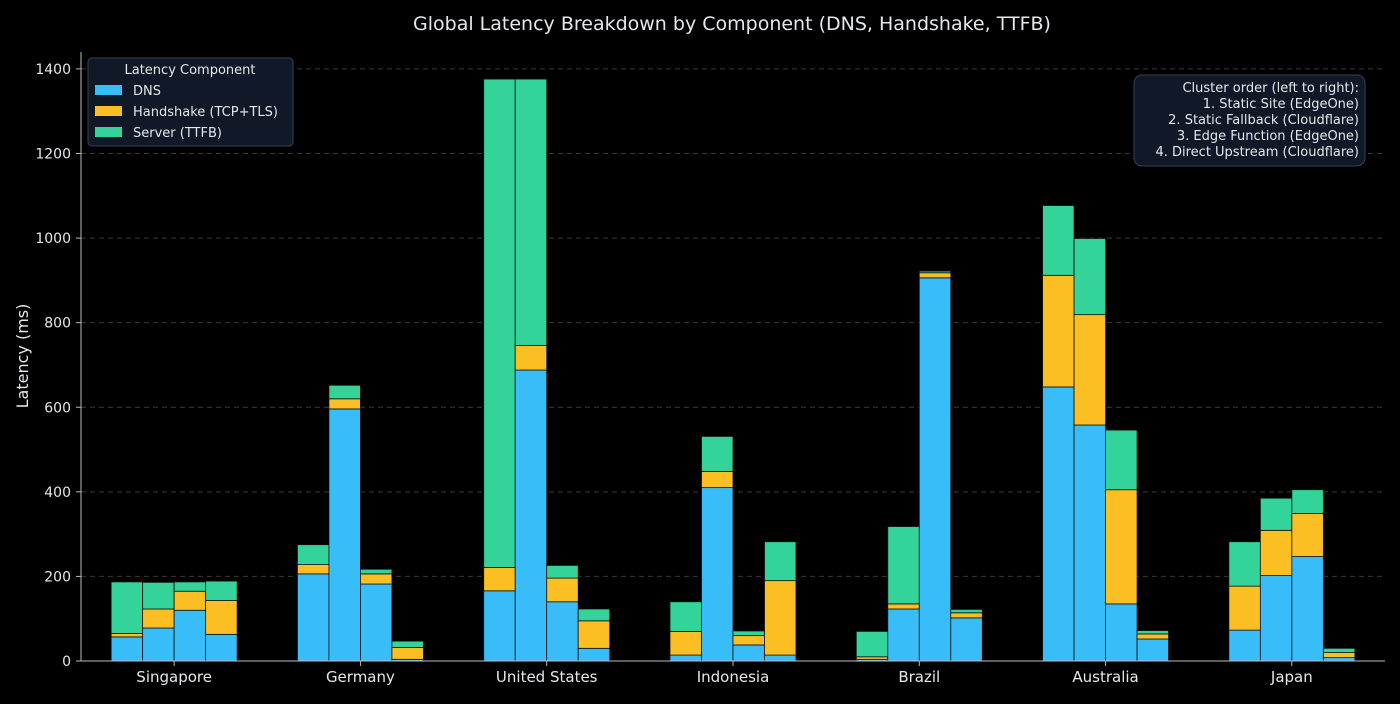  Describe the element at coordinates (1121, 547) in the screenshot. I see `bar-australia-cluster-3-handshake-tcp-tls` at that location.